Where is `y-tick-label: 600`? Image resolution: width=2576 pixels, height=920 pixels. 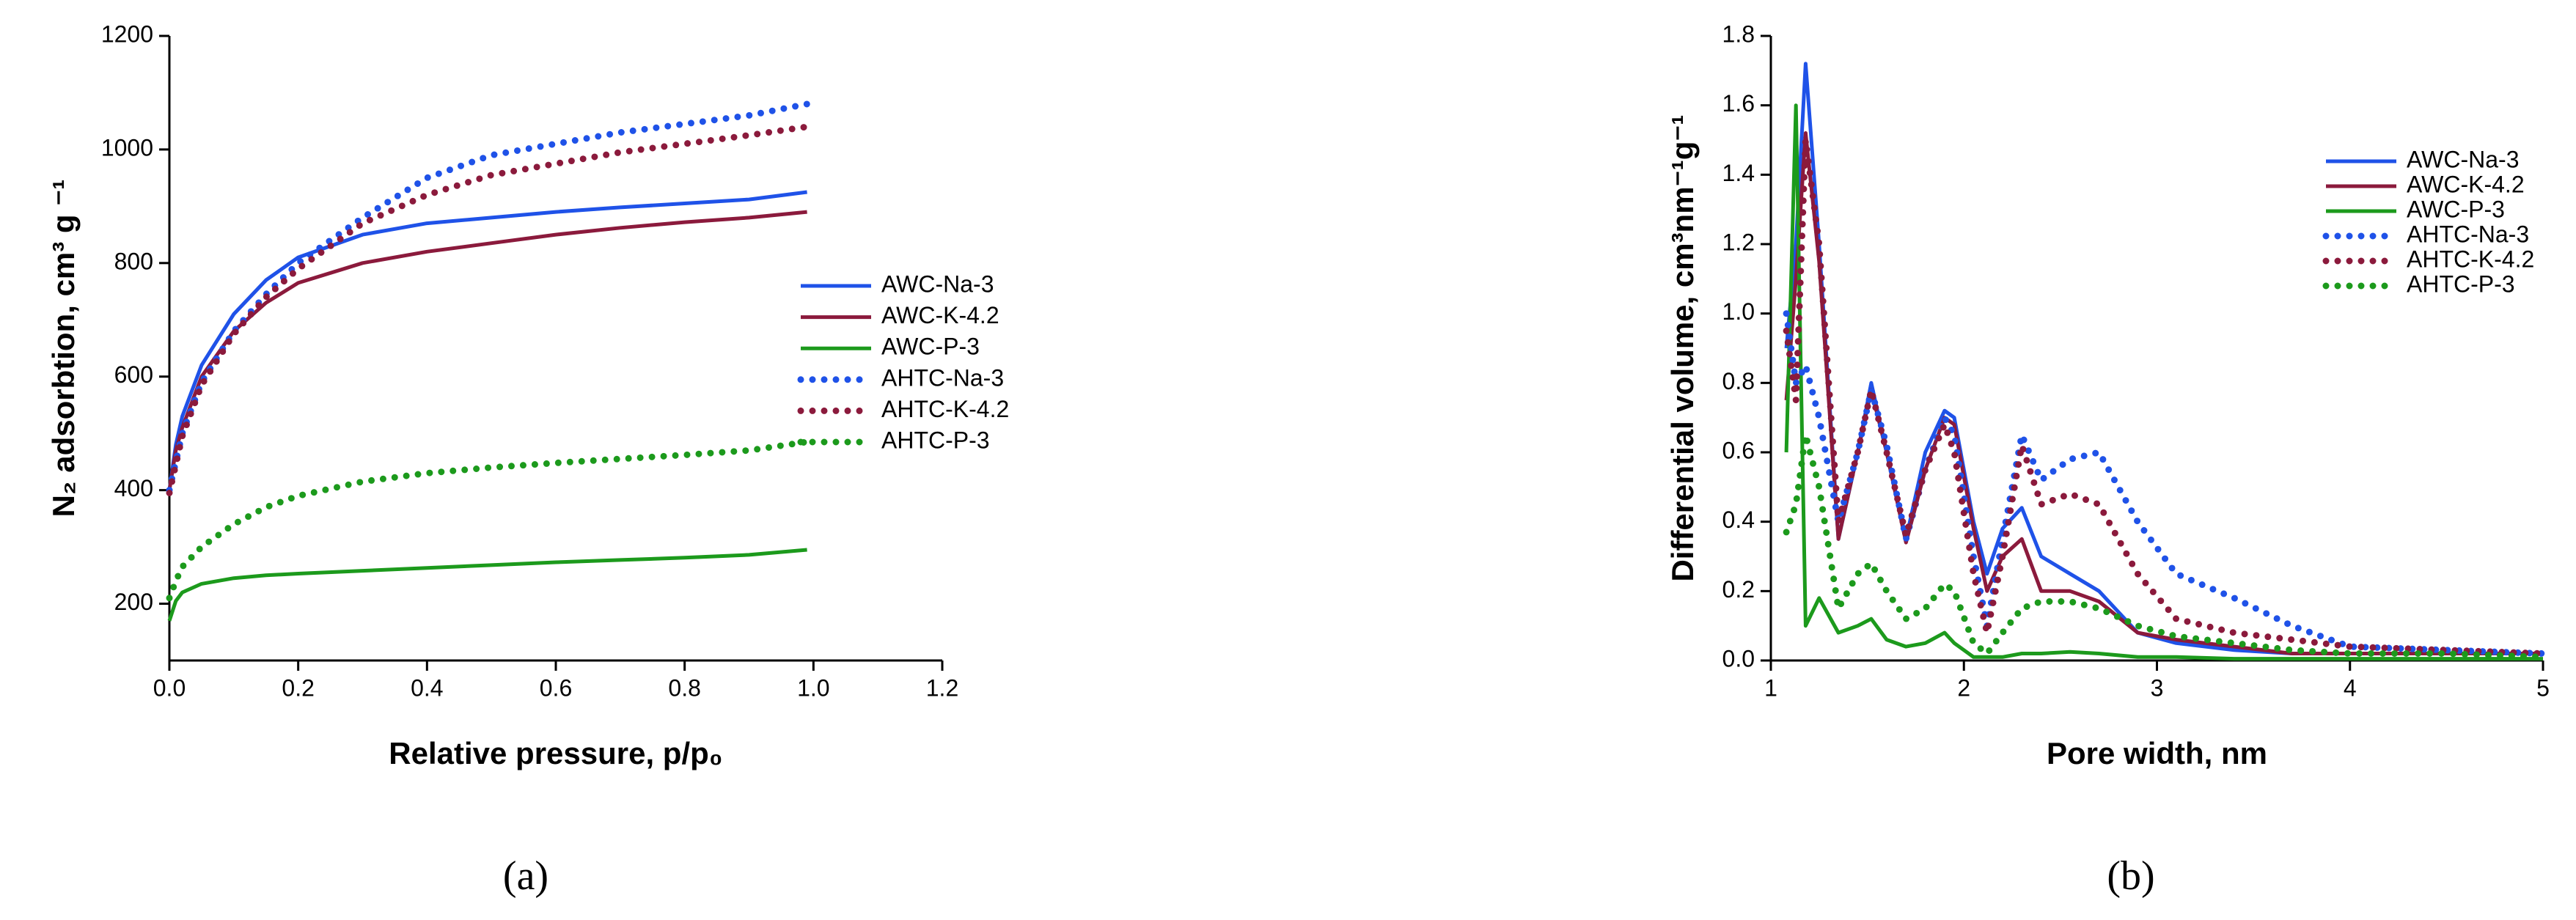 y-tick-label: 600 is located at coordinates (133, 374).